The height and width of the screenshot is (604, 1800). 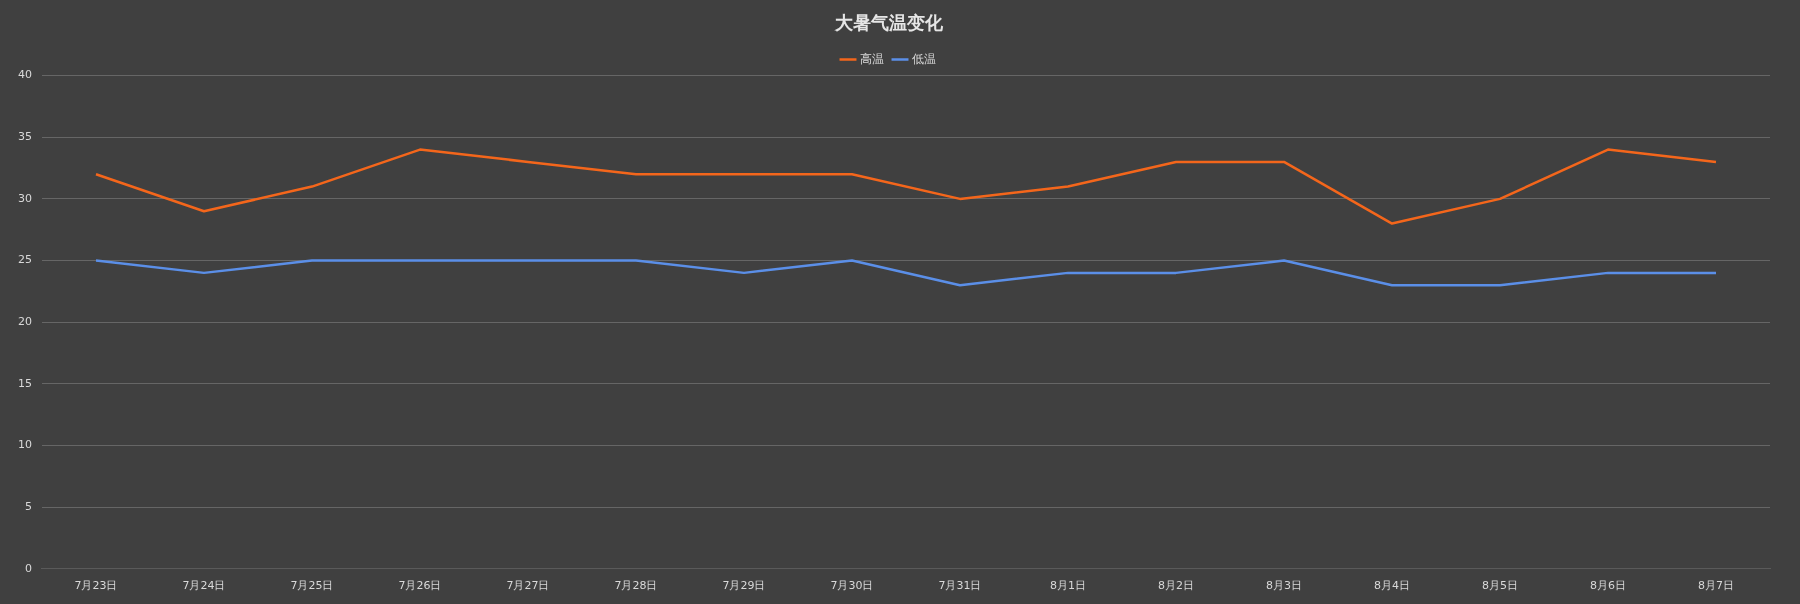 I want to click on y-tick-label: 20, so click(x=25, y=322).